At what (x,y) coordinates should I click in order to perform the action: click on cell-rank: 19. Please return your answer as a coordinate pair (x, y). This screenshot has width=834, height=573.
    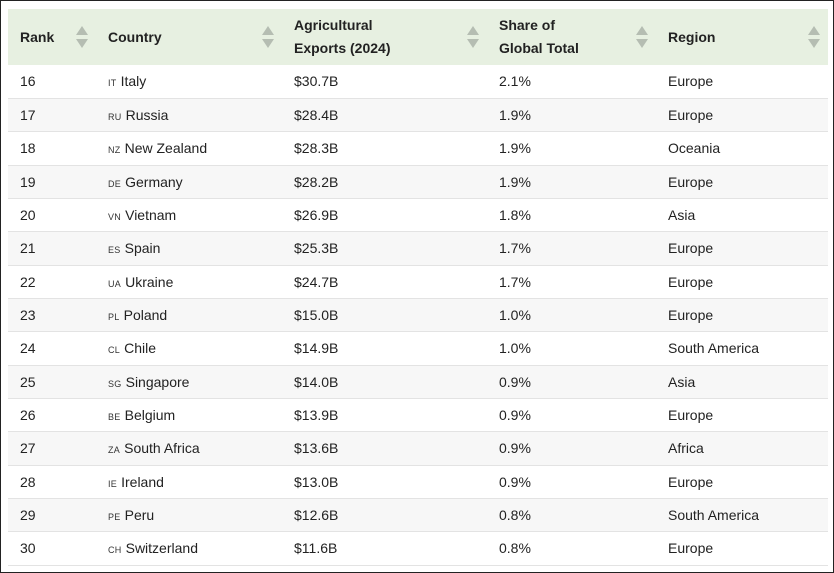
    Looking at the image, I should click on (52, 182).